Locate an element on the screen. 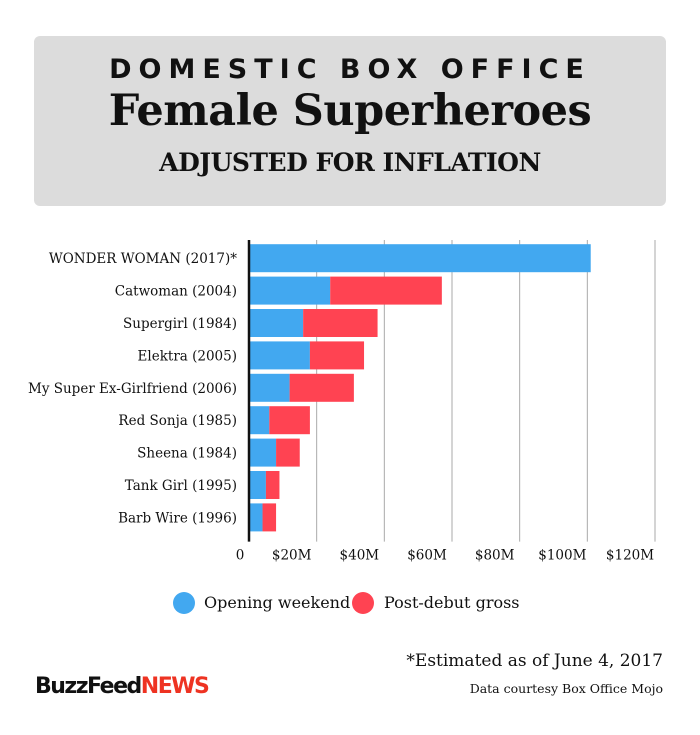 Image resolution: width=700 pixels, height=735 pixels. category-label: Elektra (2005) is located at coordinates (187, 356).